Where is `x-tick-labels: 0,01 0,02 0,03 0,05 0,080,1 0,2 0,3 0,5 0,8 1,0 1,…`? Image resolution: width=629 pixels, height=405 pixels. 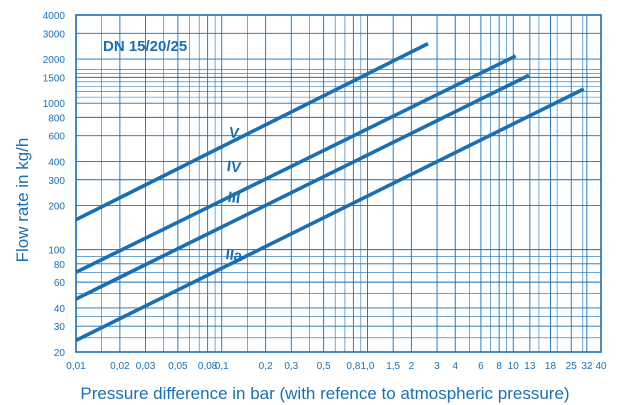 x-tick-labels: 0,01 0,02 0,03 0,05 0,080,1 0,2 0,3 0,5 0,8 1,0 1,… is located at coordinates (336, 366).